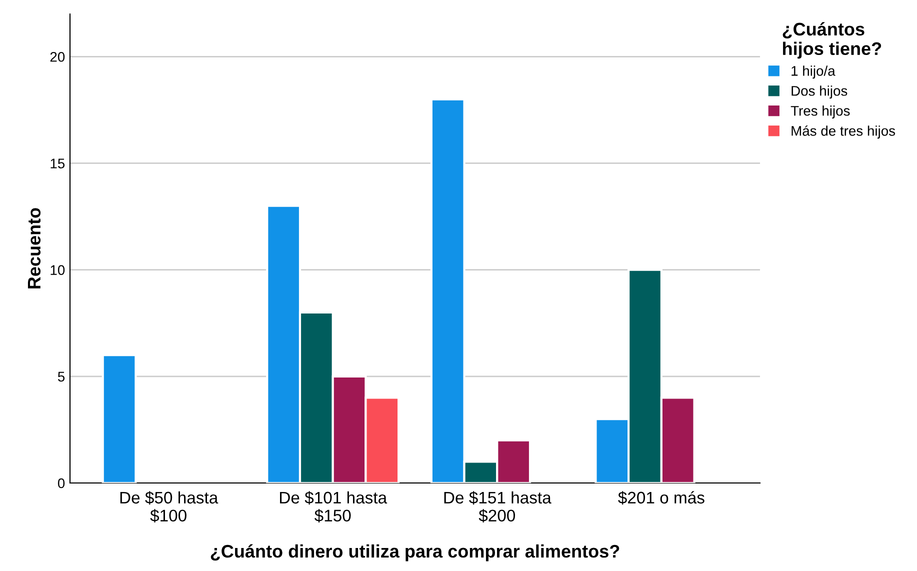 This screenshot has height=571, width=917. Describe the element at coordinates (661, 498) in the screenshot. I see `x-tick-label: $201 o más` at that location.